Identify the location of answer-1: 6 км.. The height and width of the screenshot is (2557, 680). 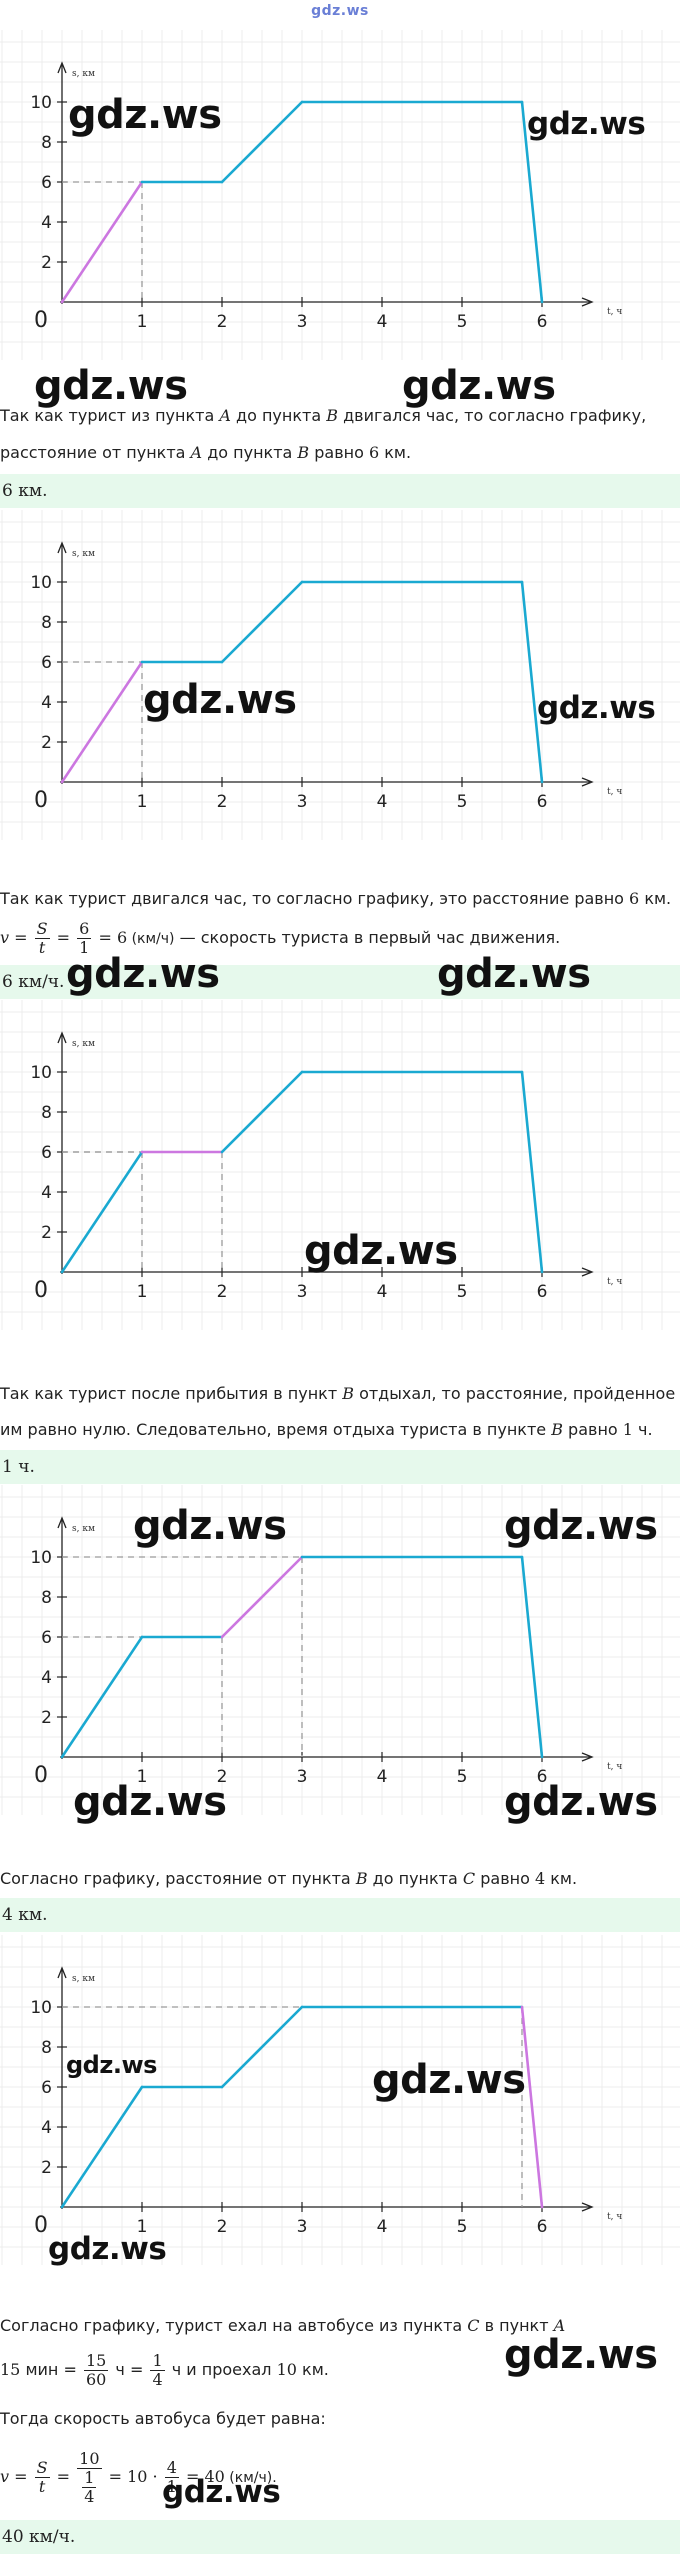
(340, 491).